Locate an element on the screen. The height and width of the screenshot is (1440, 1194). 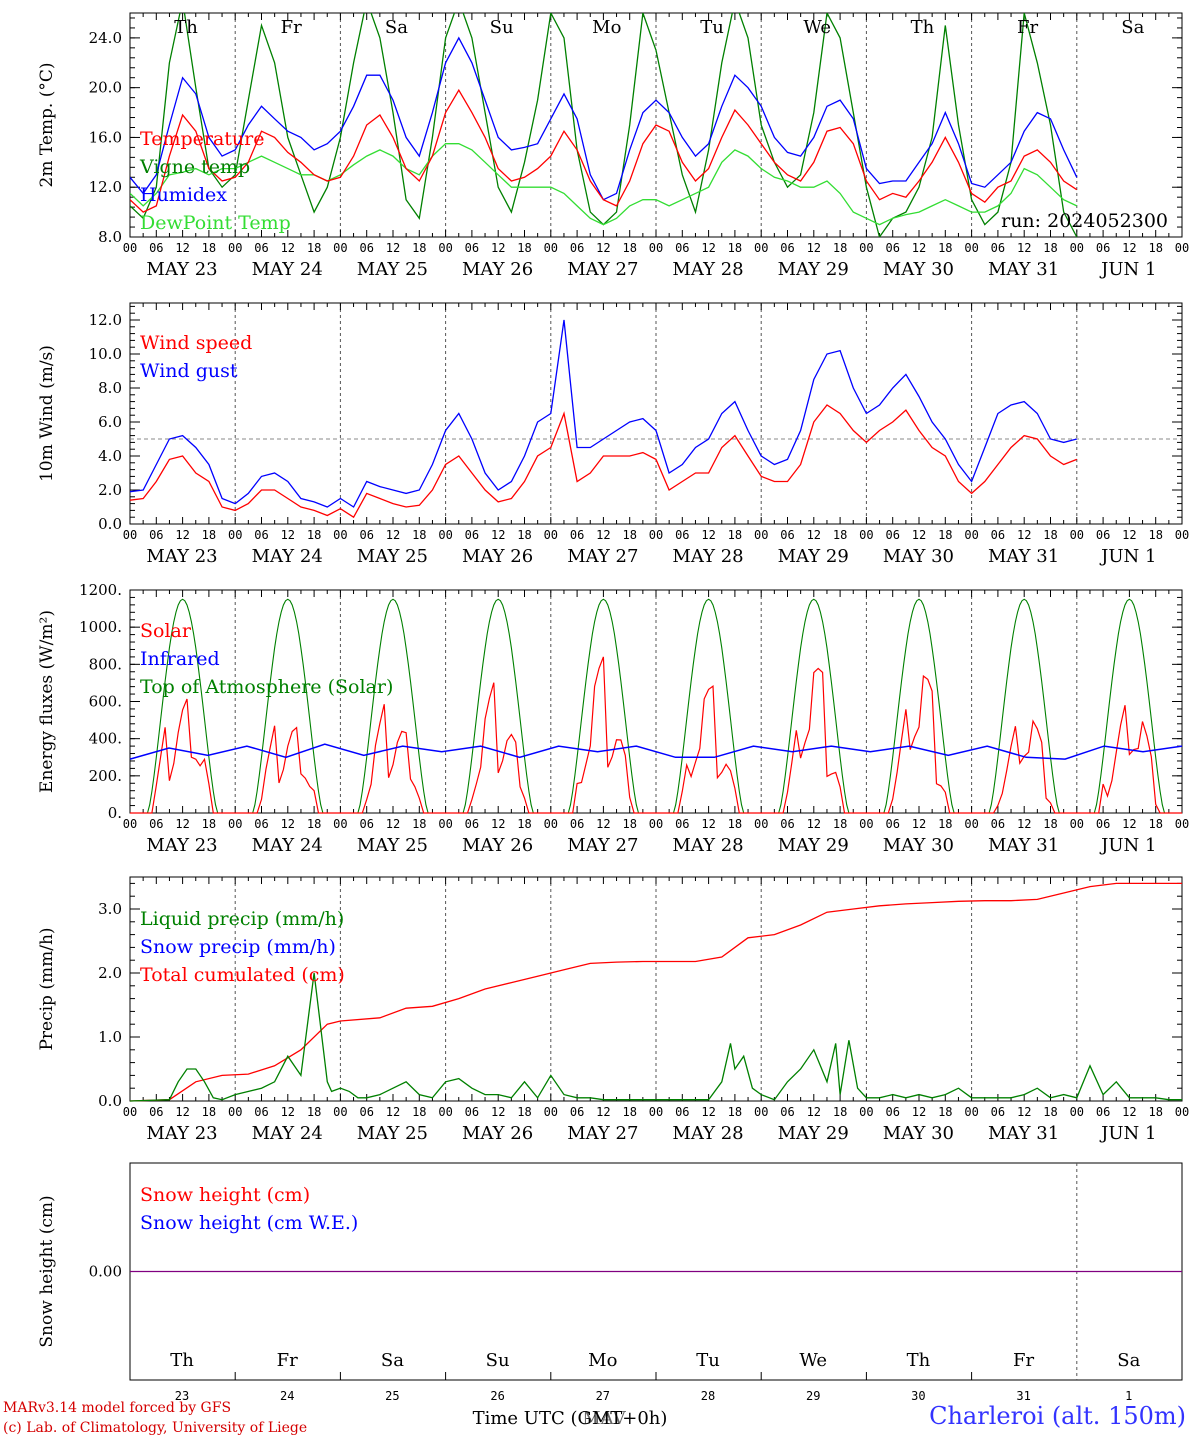
date-label: MAY 24 is located at coordinates (287, 556).